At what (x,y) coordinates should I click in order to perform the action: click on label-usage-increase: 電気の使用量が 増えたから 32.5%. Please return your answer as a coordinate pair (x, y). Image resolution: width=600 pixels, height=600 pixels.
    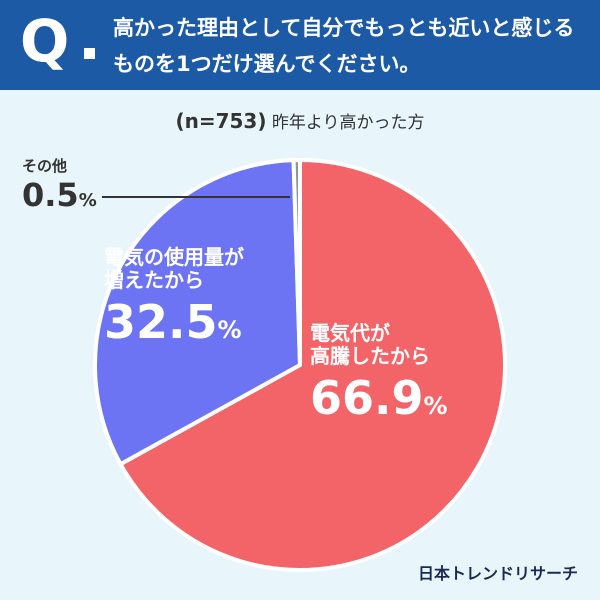
    Looking at the image, I should click on (174, 297).